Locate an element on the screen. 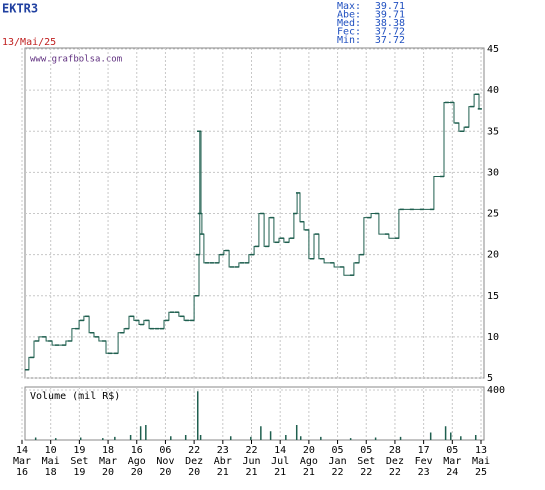 The height and width of the screenshot is (490, 545). x-tick-label: 22 Jun 21 is located at coordinates (251, 461).